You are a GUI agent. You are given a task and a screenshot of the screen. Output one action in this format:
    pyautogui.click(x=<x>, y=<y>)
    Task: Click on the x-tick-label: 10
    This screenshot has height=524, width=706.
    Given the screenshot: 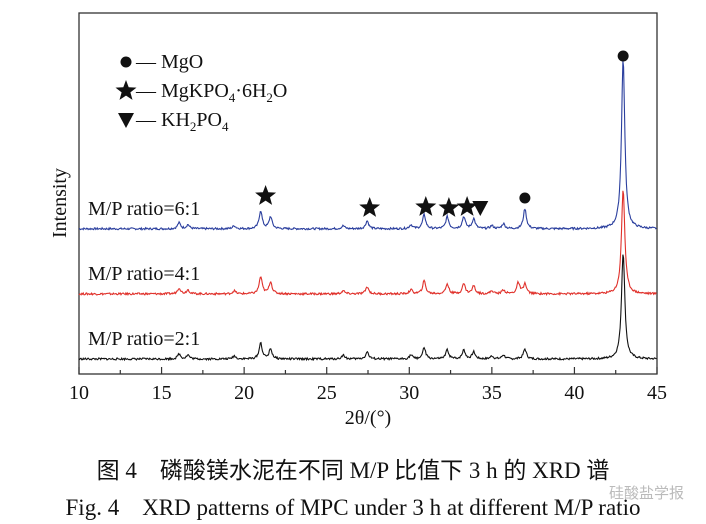 What is the action you would take?
    pyautogui.click(x=79, y=393)
    